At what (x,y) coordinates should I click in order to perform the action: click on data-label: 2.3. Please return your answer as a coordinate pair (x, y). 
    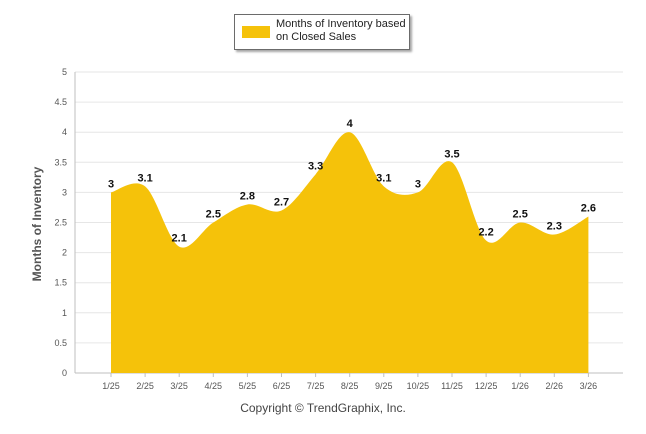
    Looking at the image, I should click on (554, 227).